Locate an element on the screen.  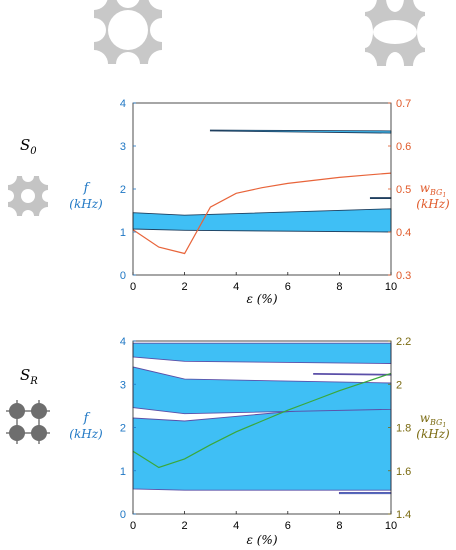
chart-s0-plot is located at coordinates (262, 192).